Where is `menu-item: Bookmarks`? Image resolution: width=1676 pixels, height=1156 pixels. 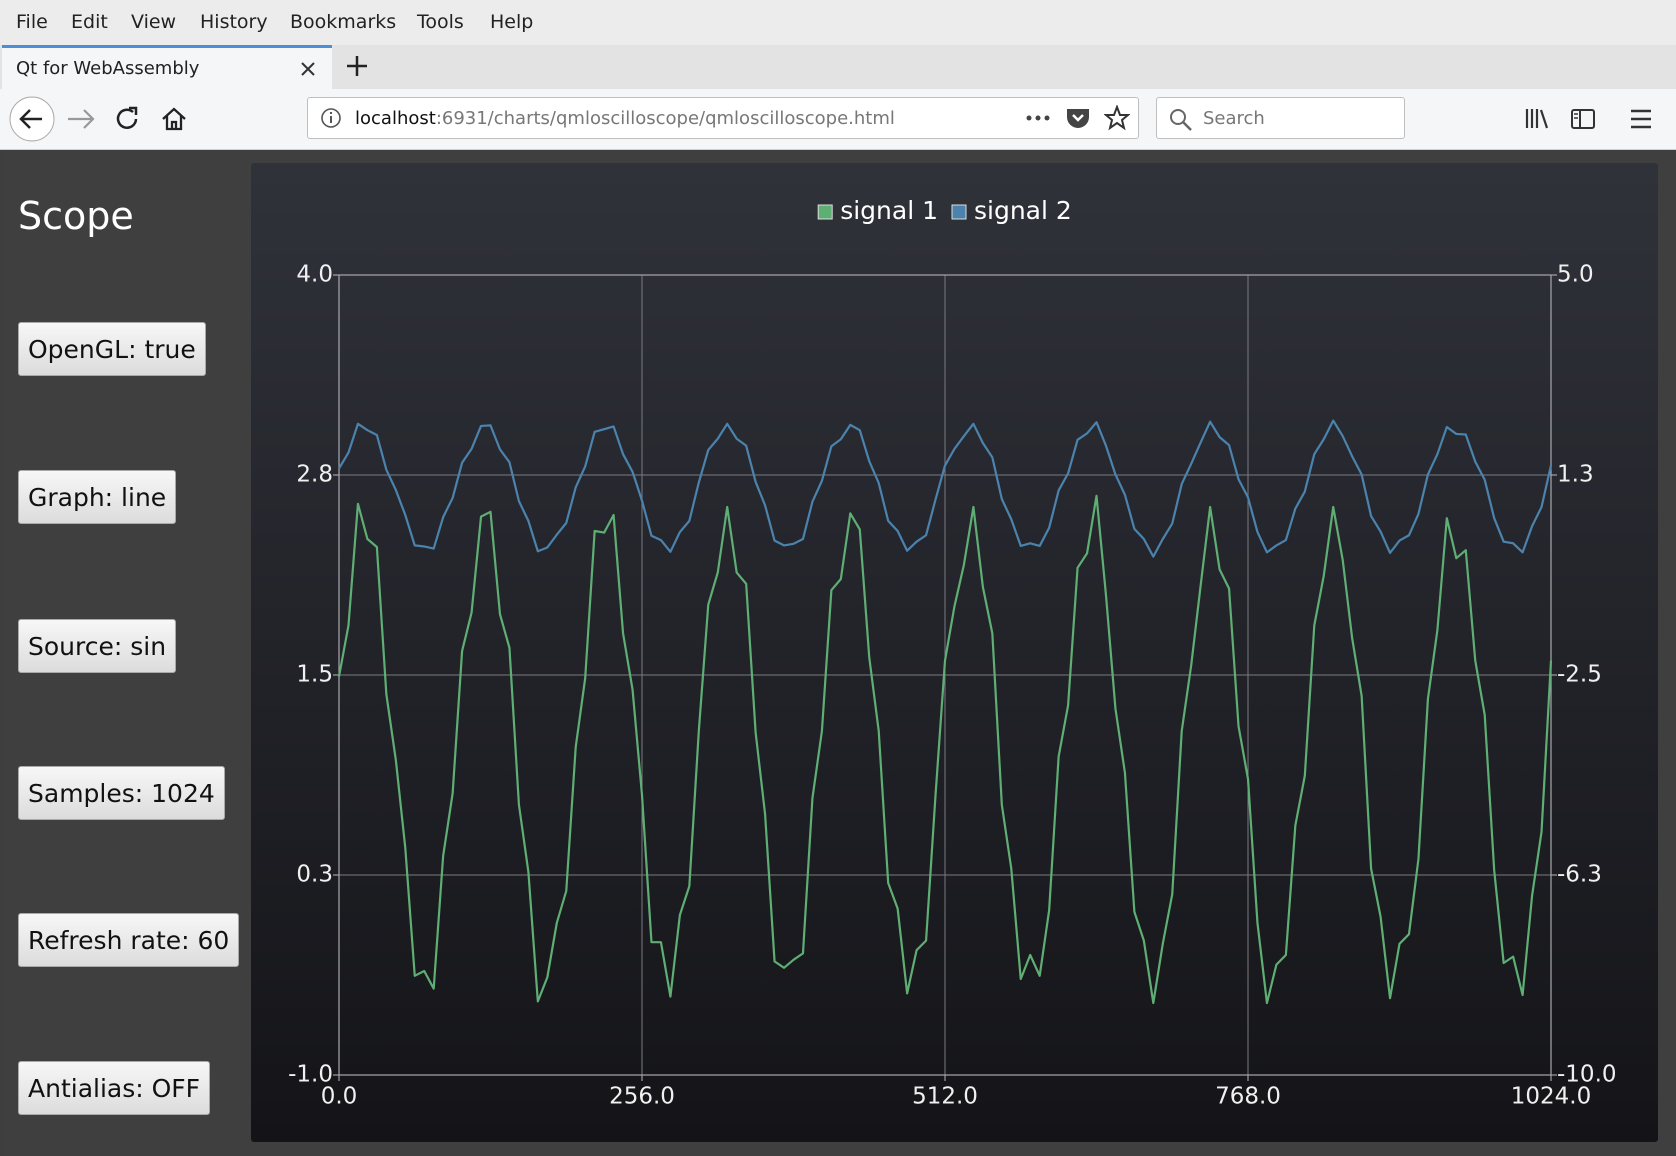 menu-item: Bookmarks is located at coordinates (343, 22).